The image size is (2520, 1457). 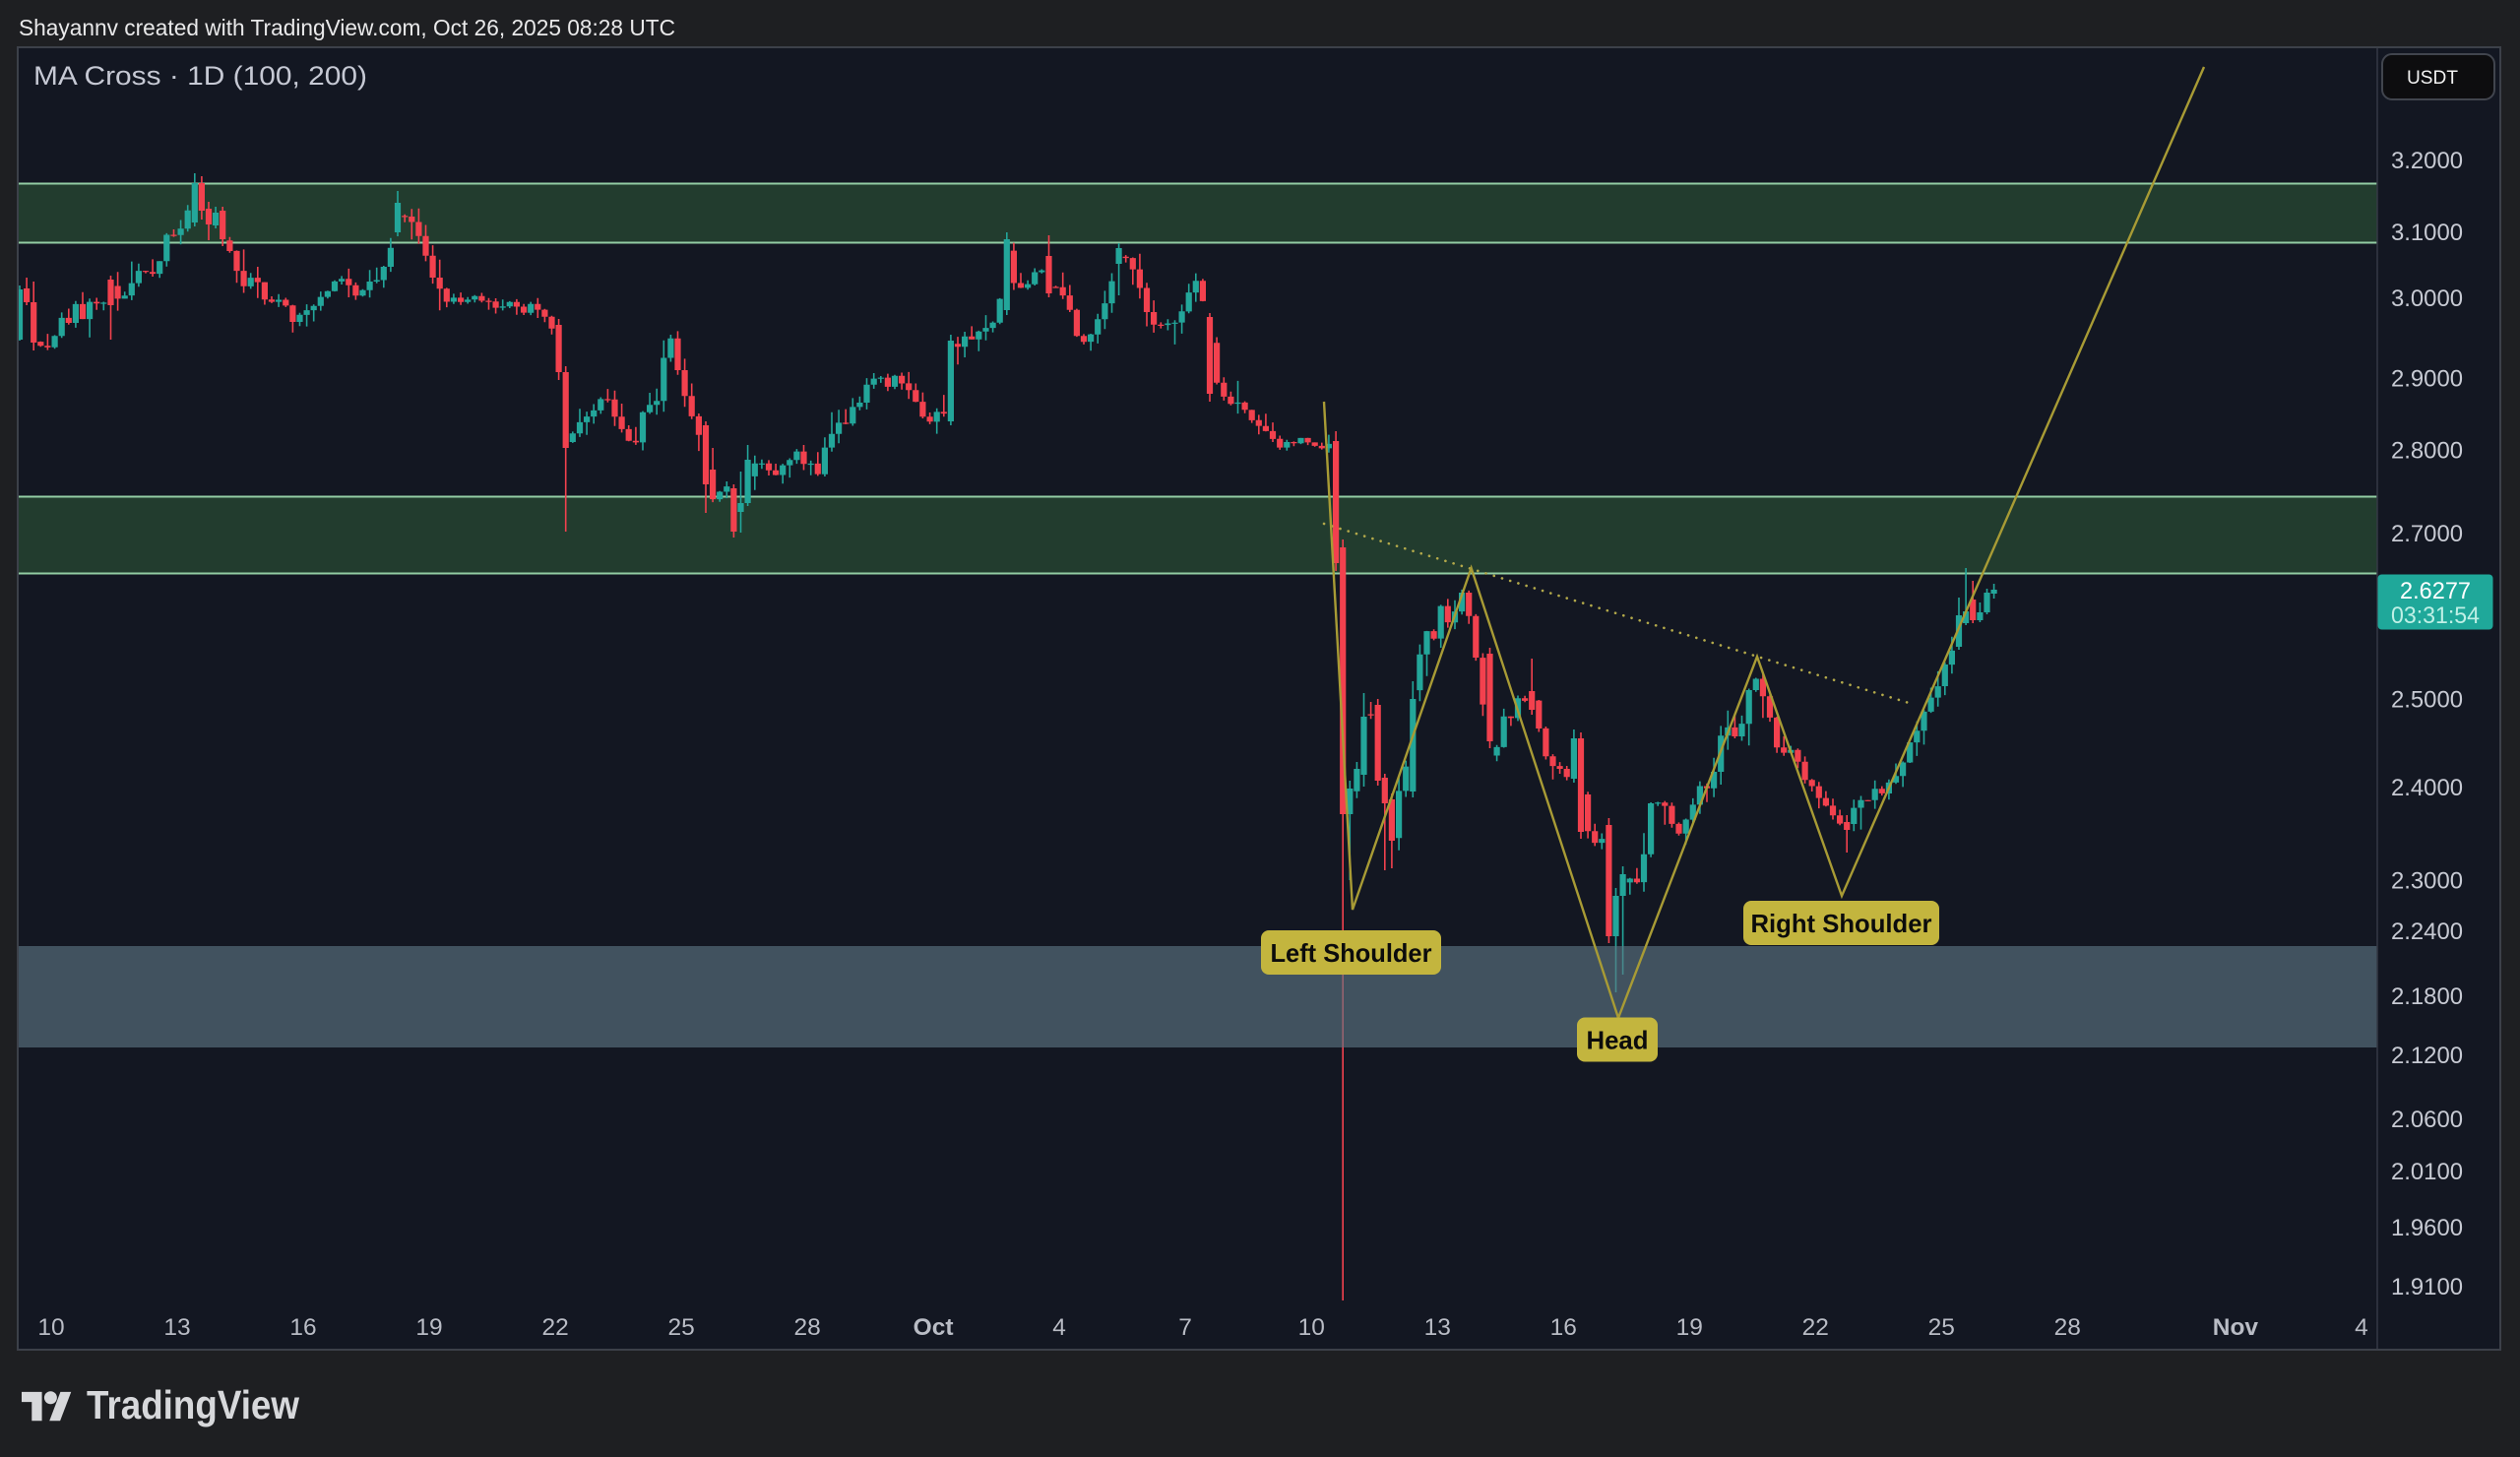 I want to click on svg-text: 2.3000, so click(x=2427, y=880).